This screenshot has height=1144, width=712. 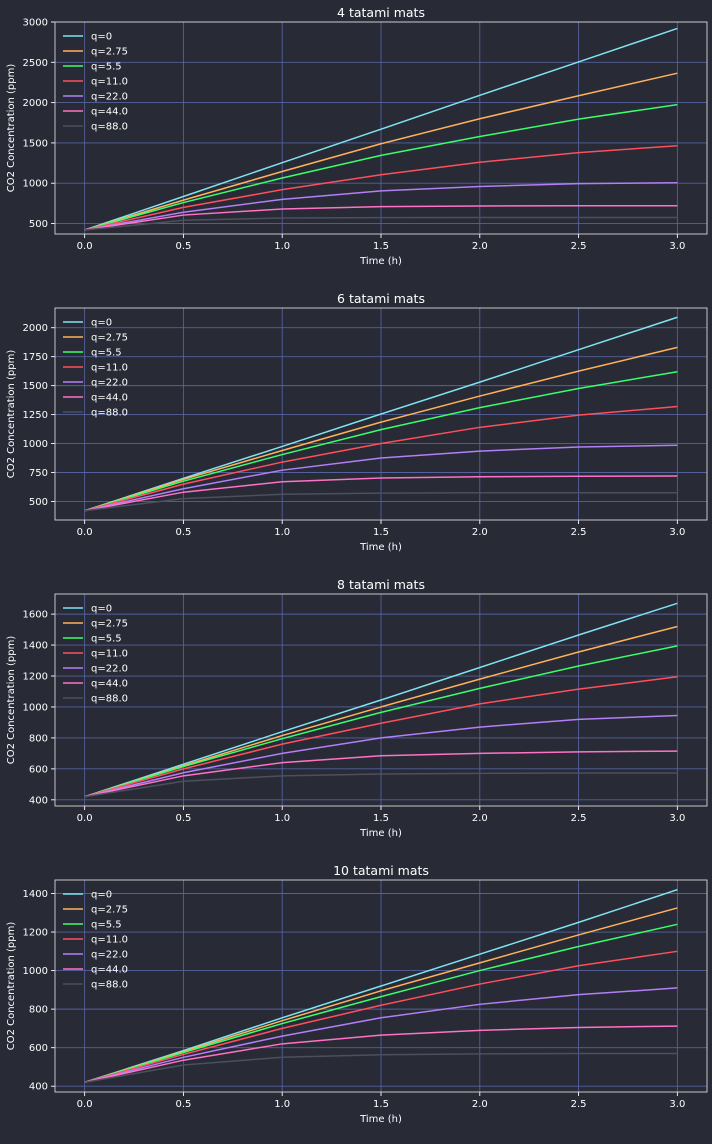 What do you see at coordinates (381, 584) in the screenshot?
I see `chart-title: 8 tatami mats` at bounding box center [381, 584].